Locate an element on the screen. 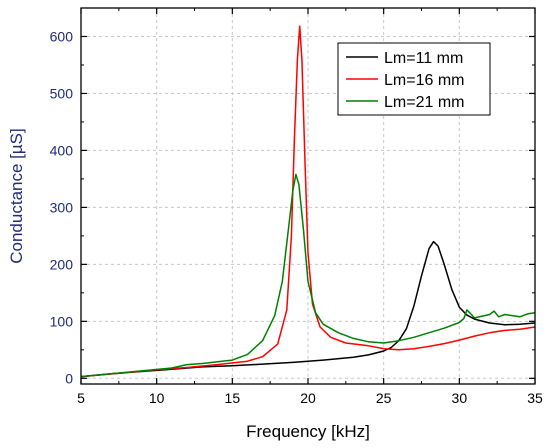  x-tick-label: 5 is located at coordinates (81, 398).